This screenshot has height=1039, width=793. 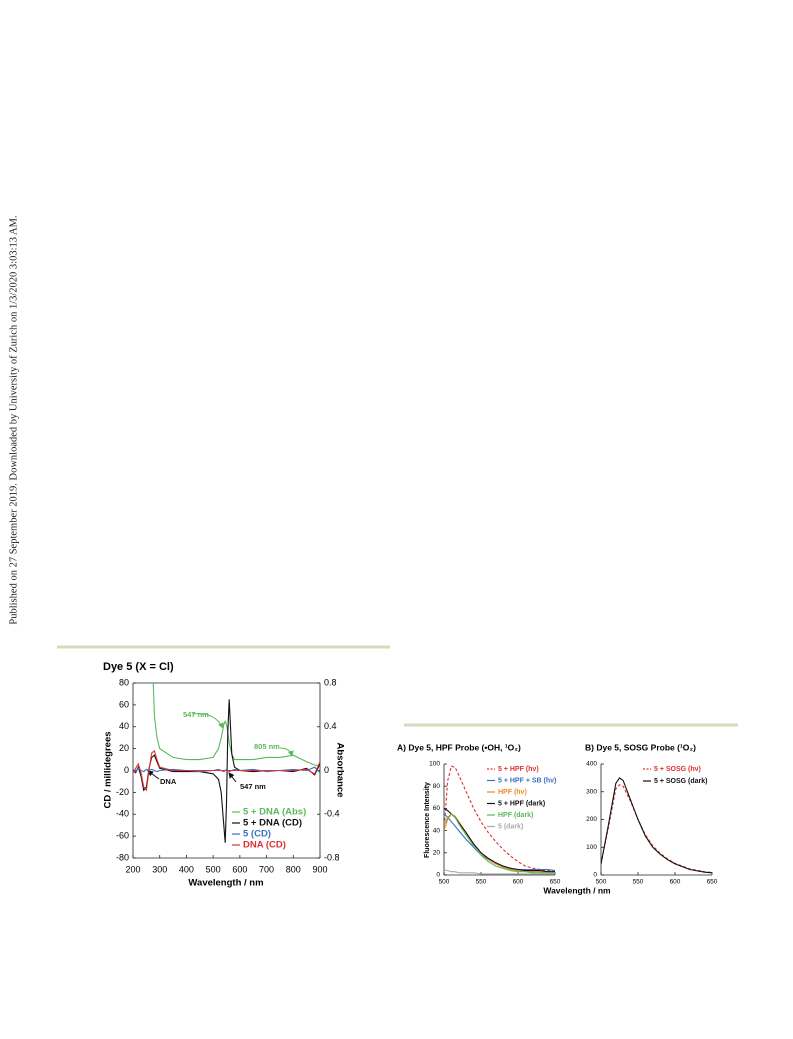 I want to click on x-tick-label: 700, so click(x=266, y=869).